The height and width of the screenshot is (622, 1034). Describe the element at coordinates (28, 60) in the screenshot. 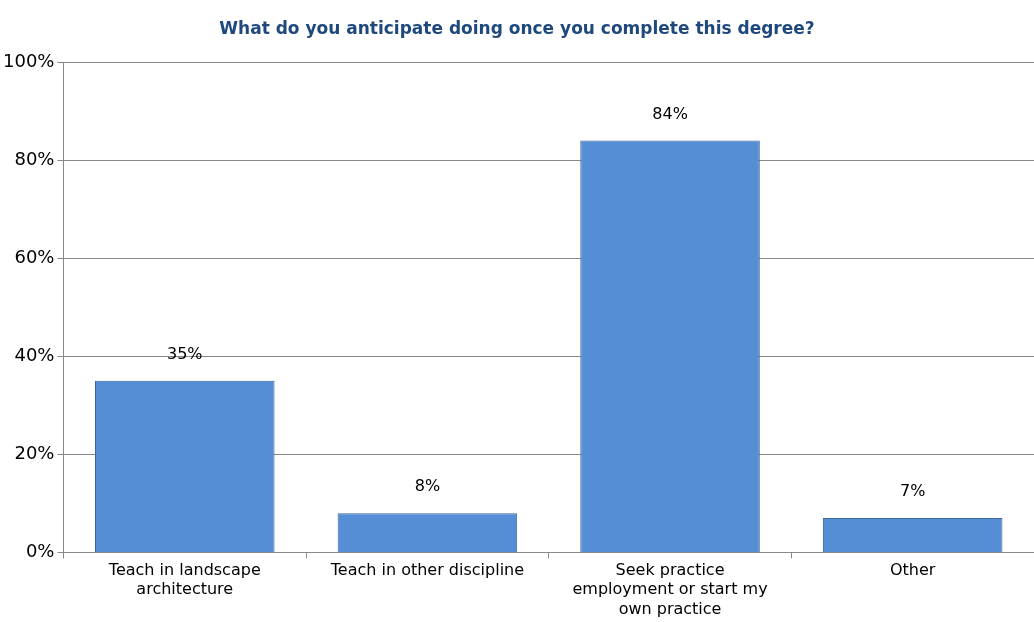

I see `y-tick-label: 100%` at that location.